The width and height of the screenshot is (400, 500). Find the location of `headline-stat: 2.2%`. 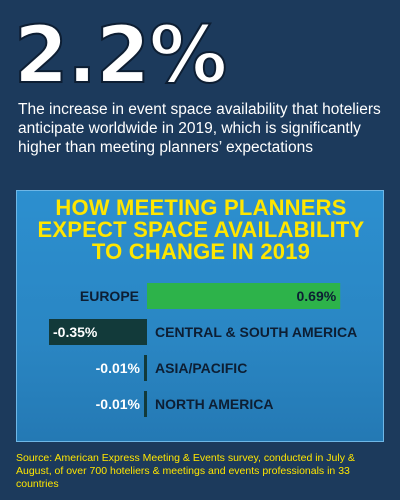

headline-stat: 2.2% is located at coordinates (120, 56).